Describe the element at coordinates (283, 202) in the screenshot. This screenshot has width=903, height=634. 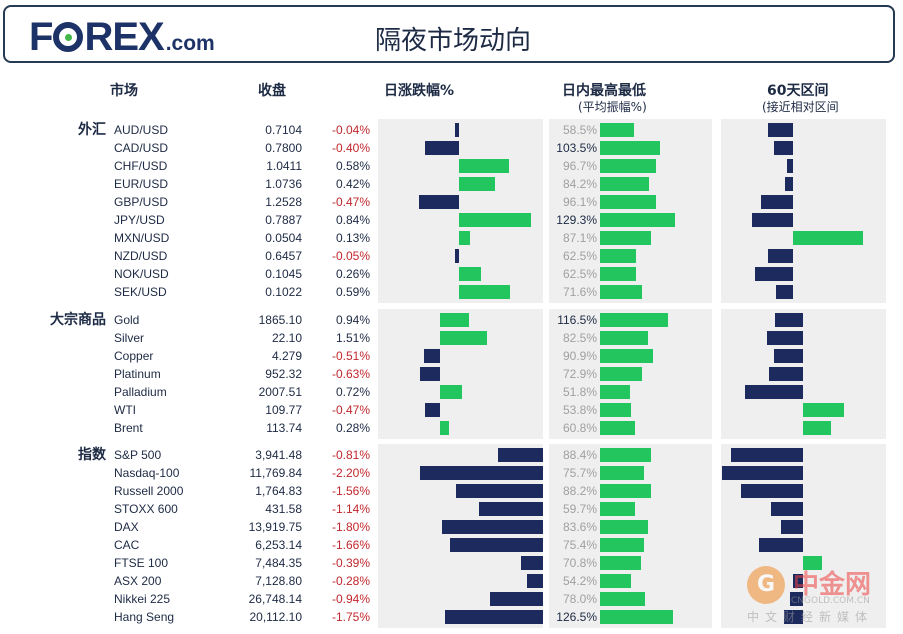
I see `close-value: 1.2528` at that location.